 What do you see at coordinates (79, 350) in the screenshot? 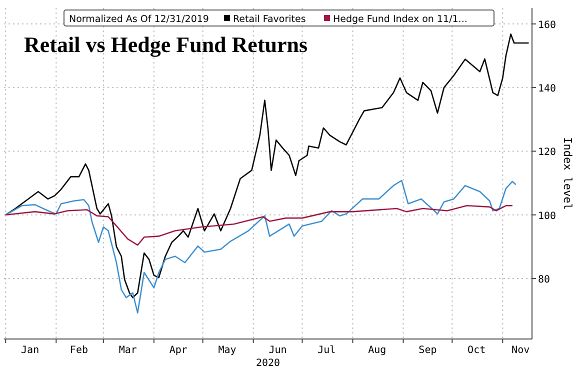
I see `x-tick-label: Feb` at bounding box center [79, 350].